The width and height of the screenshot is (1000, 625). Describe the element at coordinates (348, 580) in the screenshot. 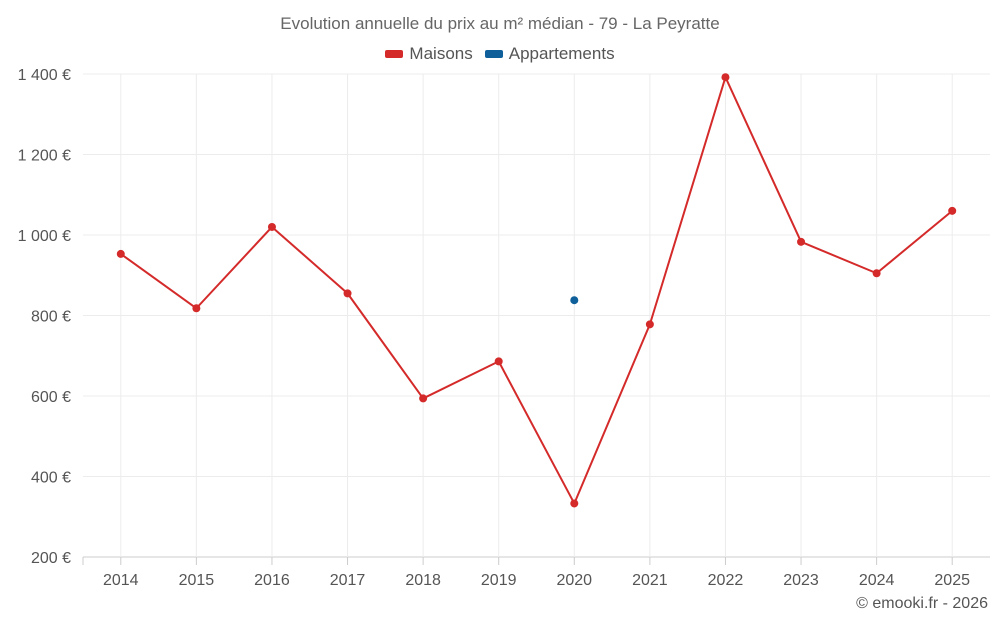

I see `x-tick-label: 2017` at that location.